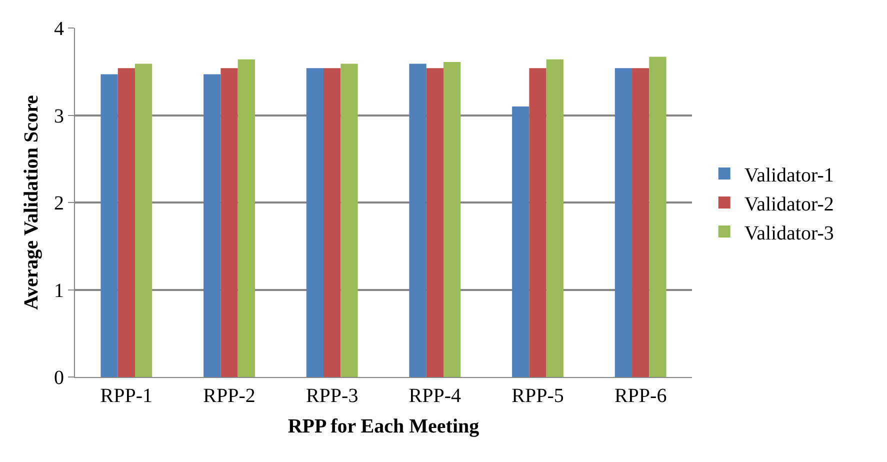  What do you see at coordinates (59, 29) in the screenshot?
I see `y-tick-label: 4` at bounding box center [59, 29].